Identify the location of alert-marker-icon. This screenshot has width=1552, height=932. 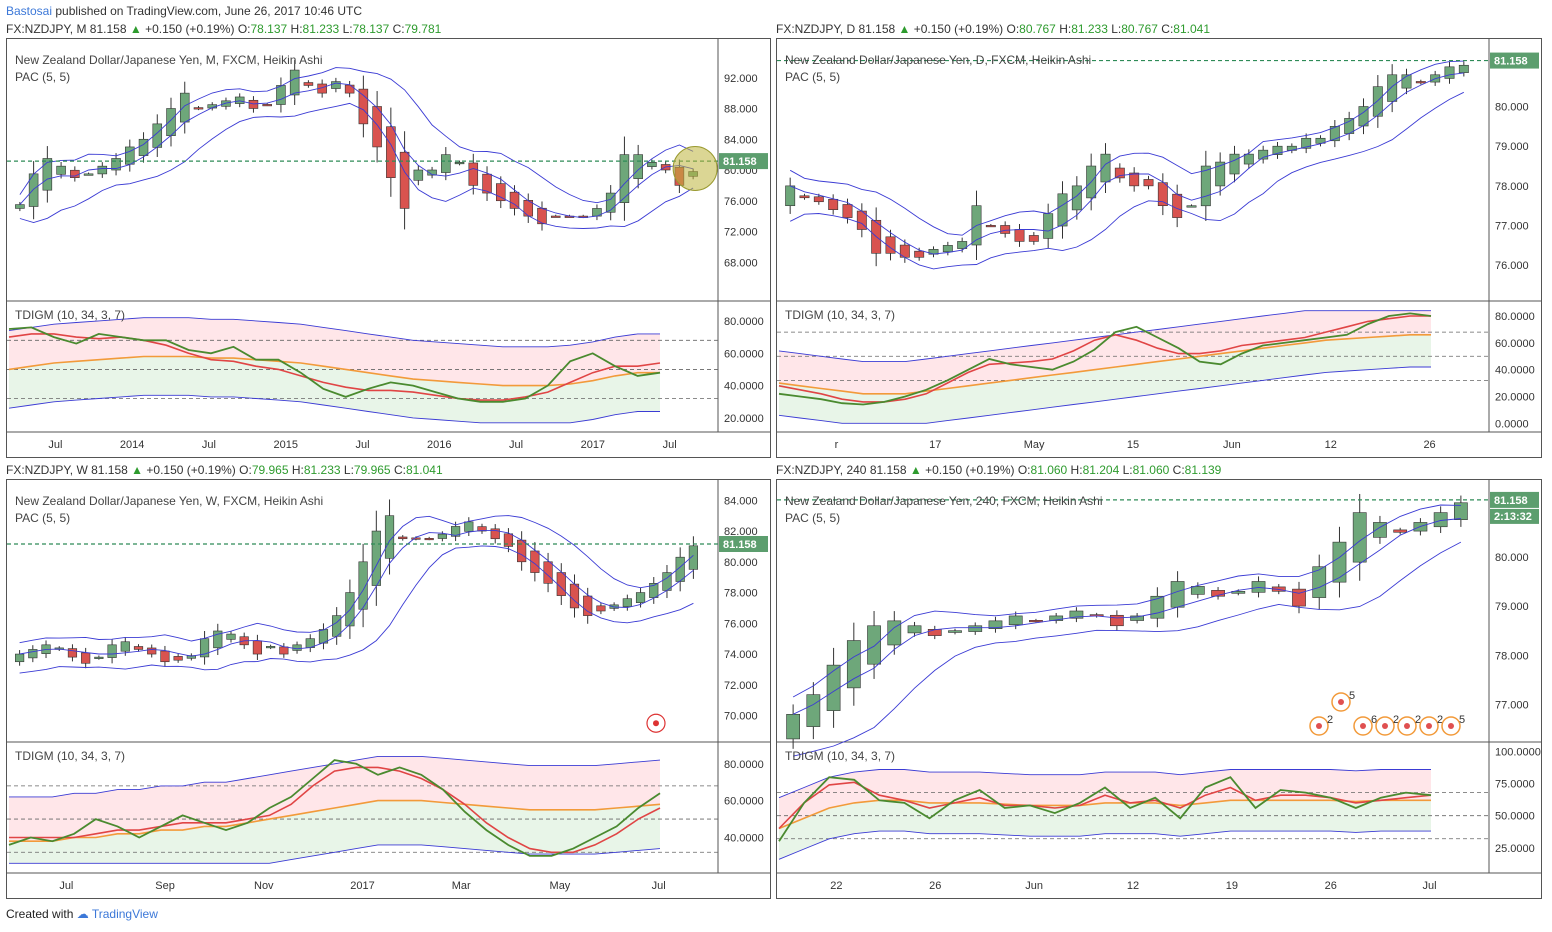
(656, 723).